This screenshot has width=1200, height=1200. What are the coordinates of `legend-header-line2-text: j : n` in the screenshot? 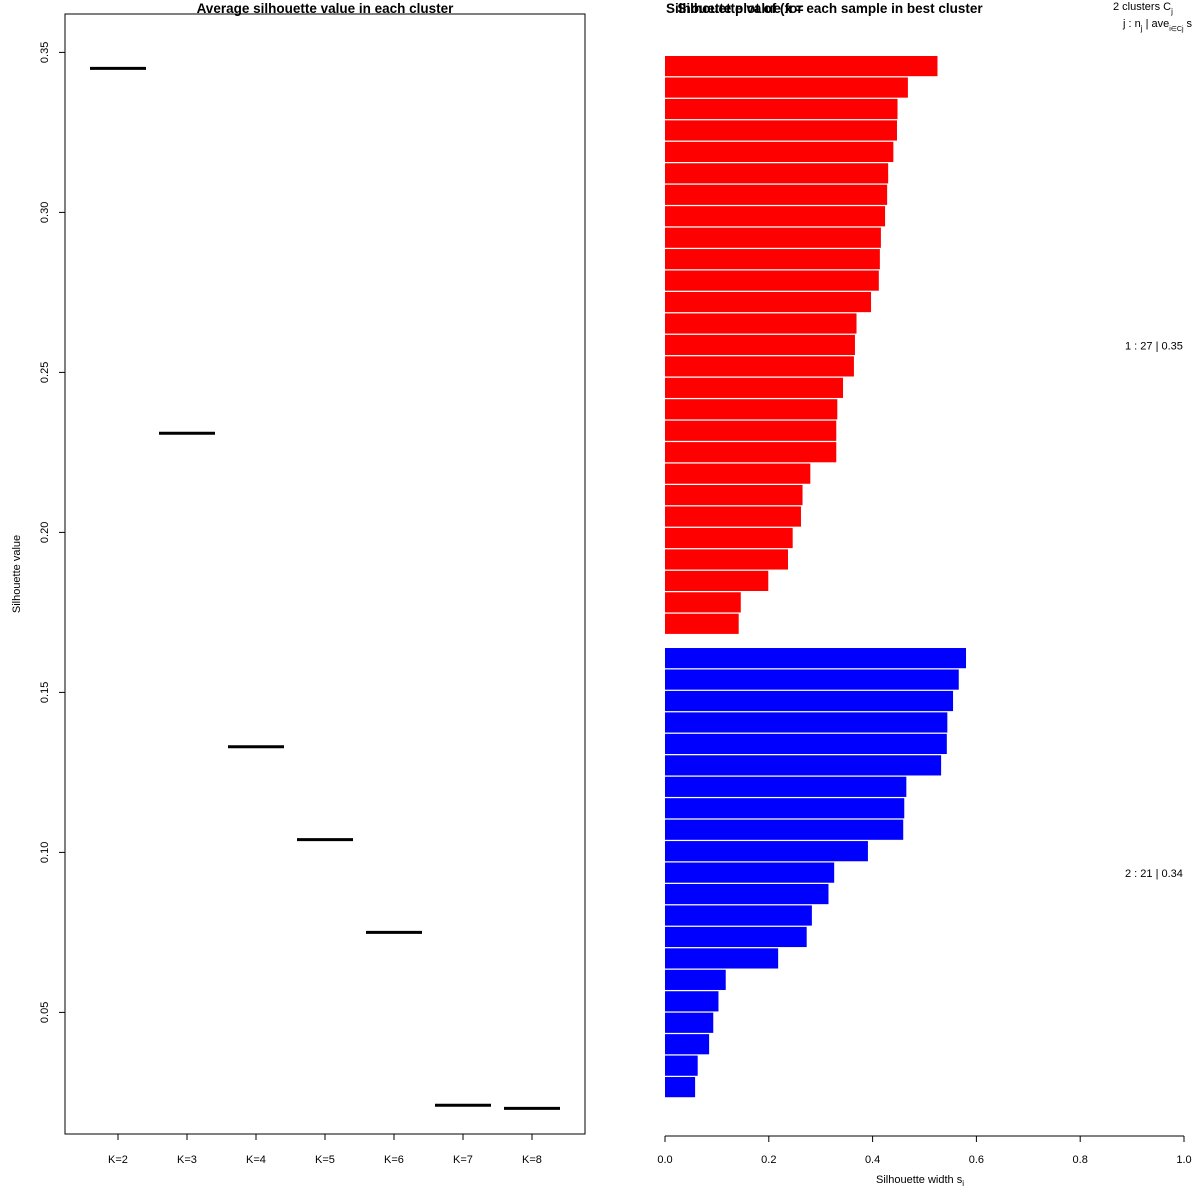 It's located at (1131, 24).